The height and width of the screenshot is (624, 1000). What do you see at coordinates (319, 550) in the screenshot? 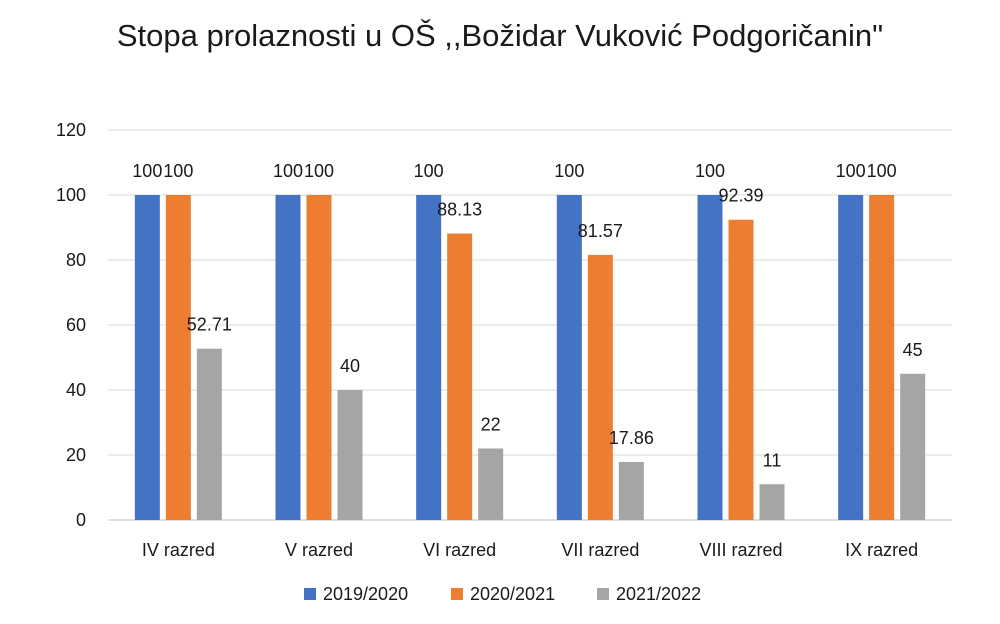
I see `category-label: V razred` at bounding box center [319, 550].